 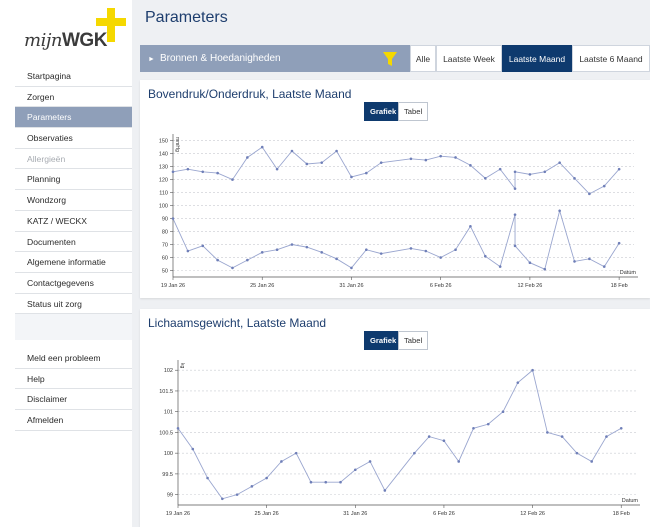 I want to click on y-tick-label: 60, so click(x=165, y=259).